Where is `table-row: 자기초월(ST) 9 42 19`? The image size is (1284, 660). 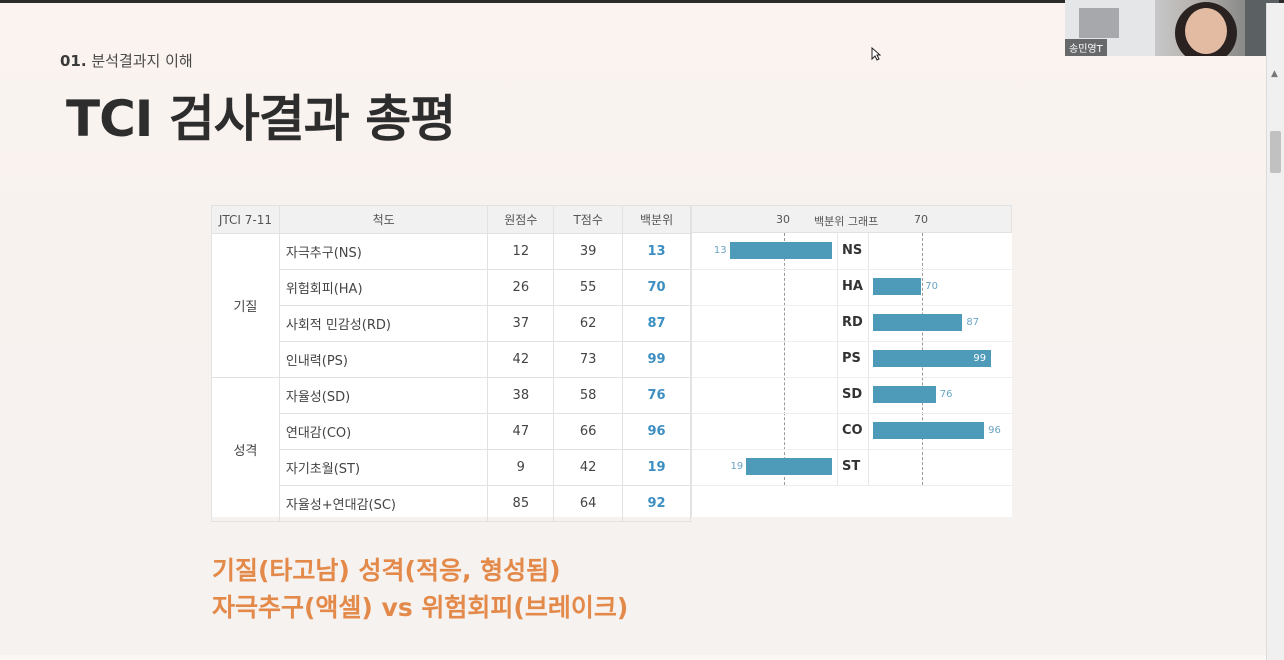
table-row: 자기초월(ST) 9 42 19 is located at coordinates (451, 467).